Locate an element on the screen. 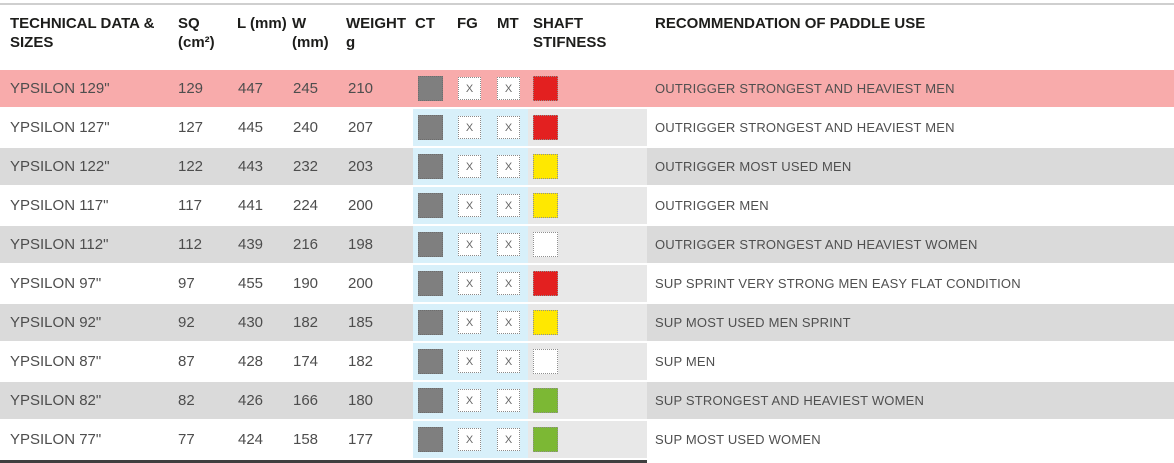  width-value: 232 is located at coordinates (317, 166).